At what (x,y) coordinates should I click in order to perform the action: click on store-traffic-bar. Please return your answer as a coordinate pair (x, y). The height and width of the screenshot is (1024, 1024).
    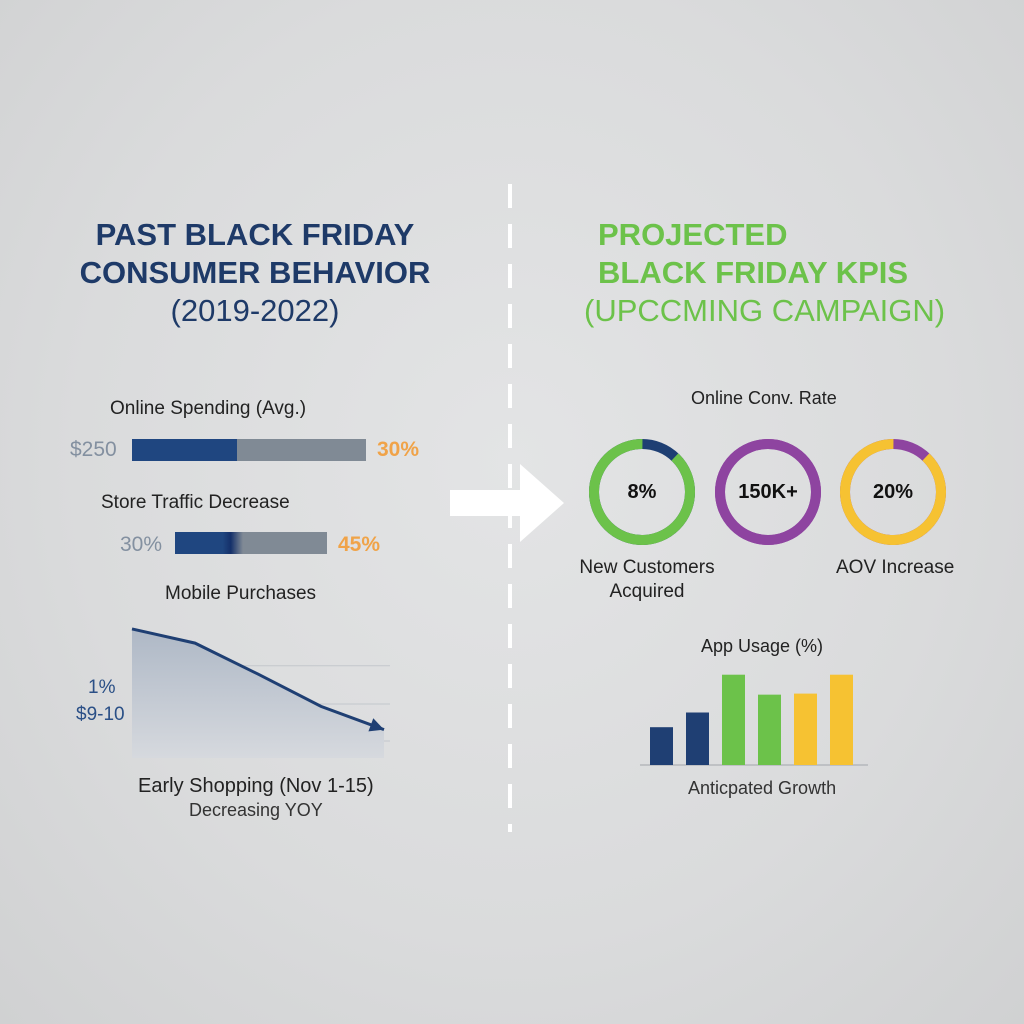
    Looking at the image, I should click on (251, 543).